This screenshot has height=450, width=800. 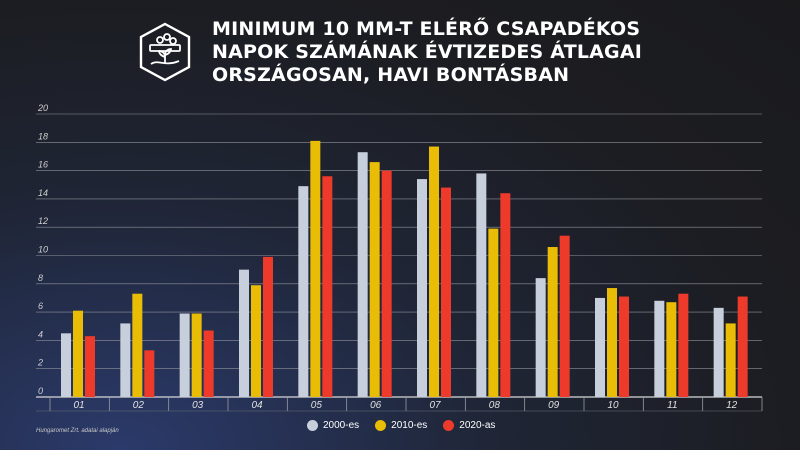 What do you see at coordinates (381, 425) in the screenshot?
I see `legend-swatch-2010` at bounding box center [381, 425].